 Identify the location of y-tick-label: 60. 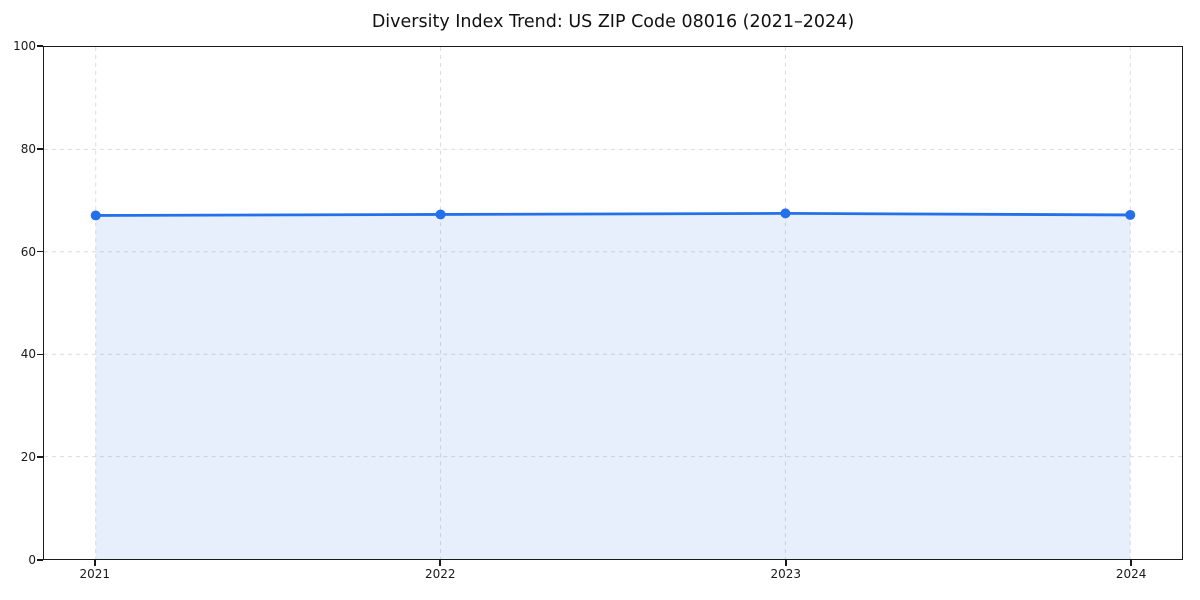
(28, 251).